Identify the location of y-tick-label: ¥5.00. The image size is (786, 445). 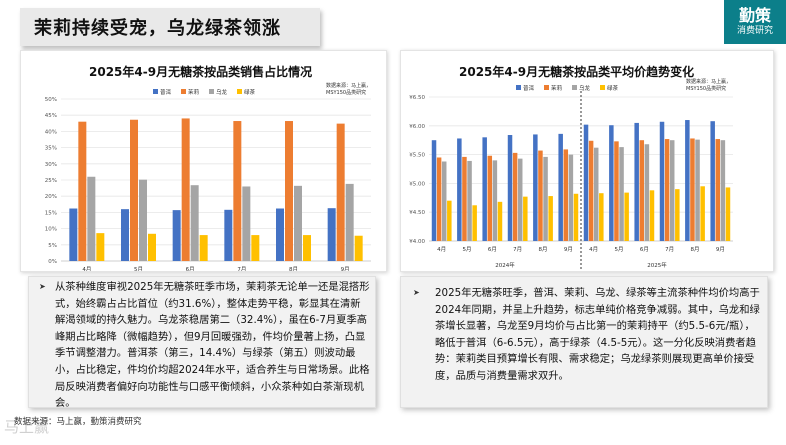
(417, 184).